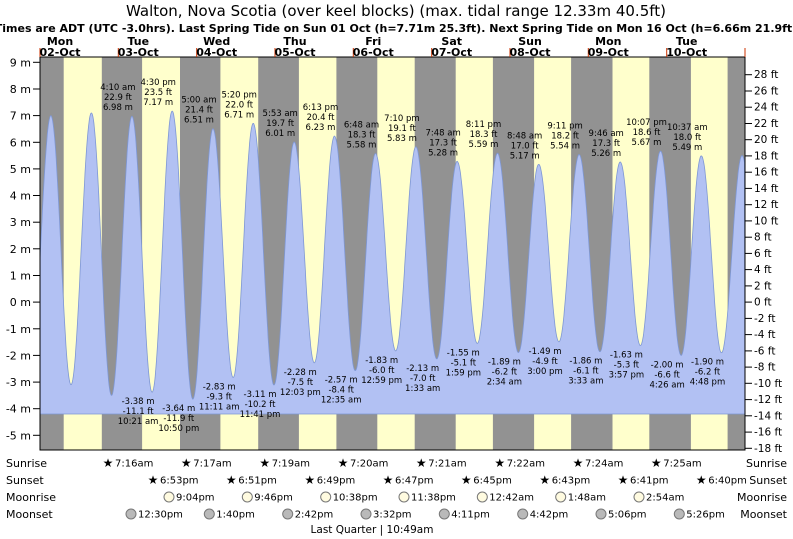 The height and width of the screenshot is (539, 793). What do you see at coordinates (138, 402) in the screenshot?
I see `low-tide-label-line: -3.38 m` at bounding box center [138, 402].